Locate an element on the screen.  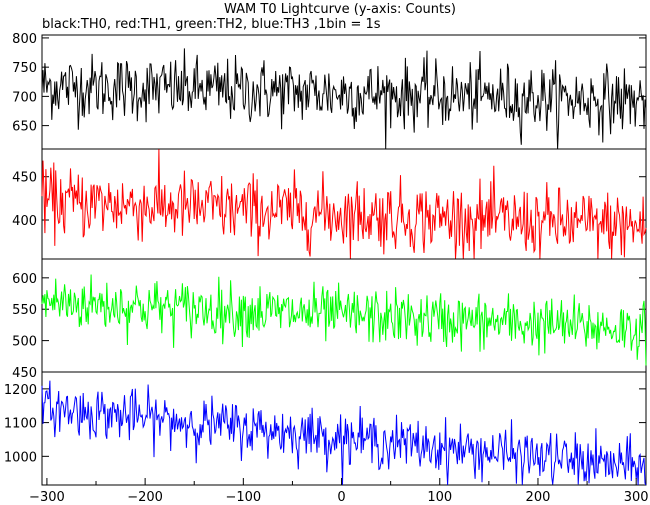
x-axis: −300 −200 −100 0 100 200 300 is located at coordinates (339, 491).